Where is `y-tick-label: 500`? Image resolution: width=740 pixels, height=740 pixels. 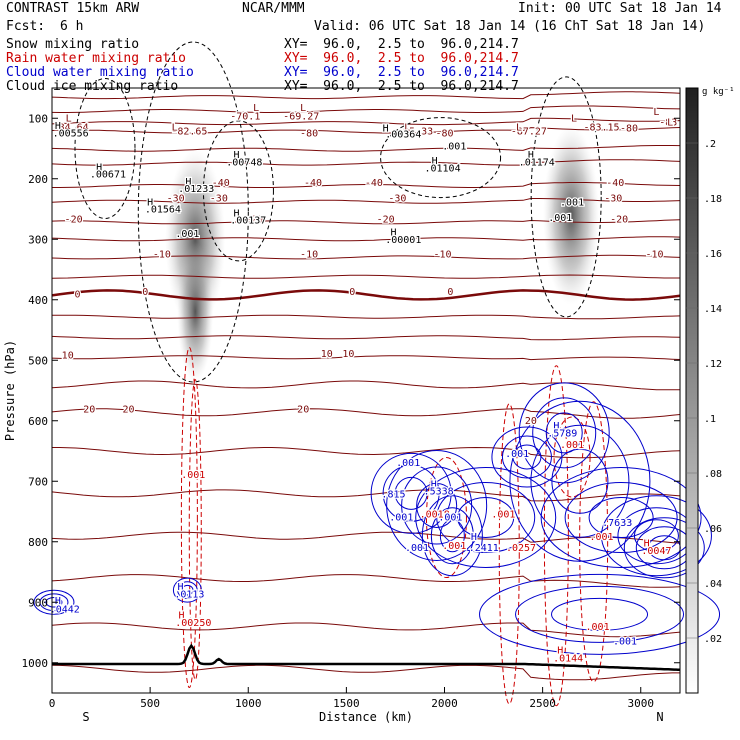 y-tick-label: 500 is located at coordinates (38, 360).